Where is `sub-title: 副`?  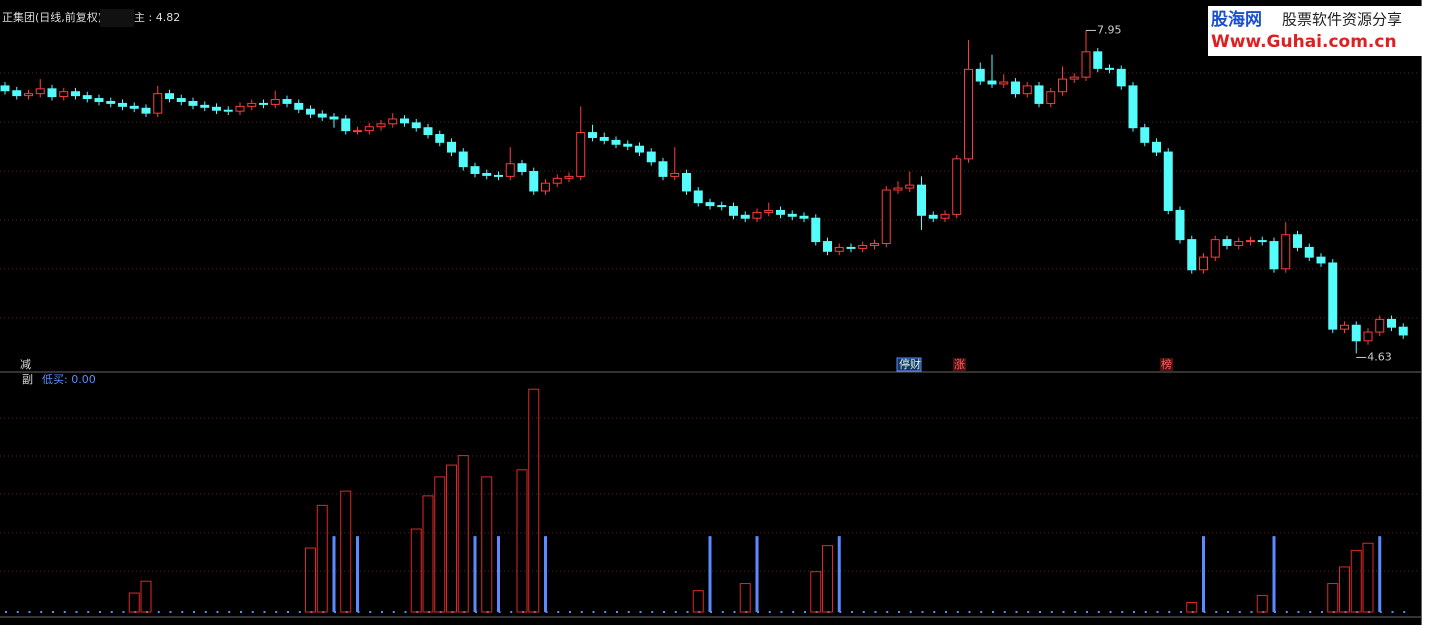 sub-title: 副 is located at coordinates (27, 379).